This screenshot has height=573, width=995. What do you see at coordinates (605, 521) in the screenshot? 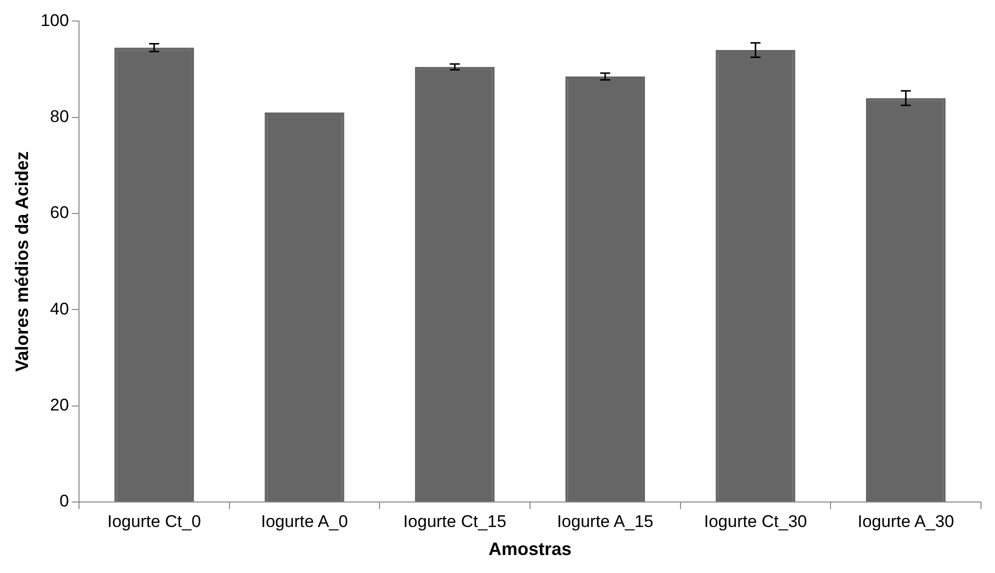
I see `x-tick-label: Iogurte A_15` at bounding box center [605, 521].